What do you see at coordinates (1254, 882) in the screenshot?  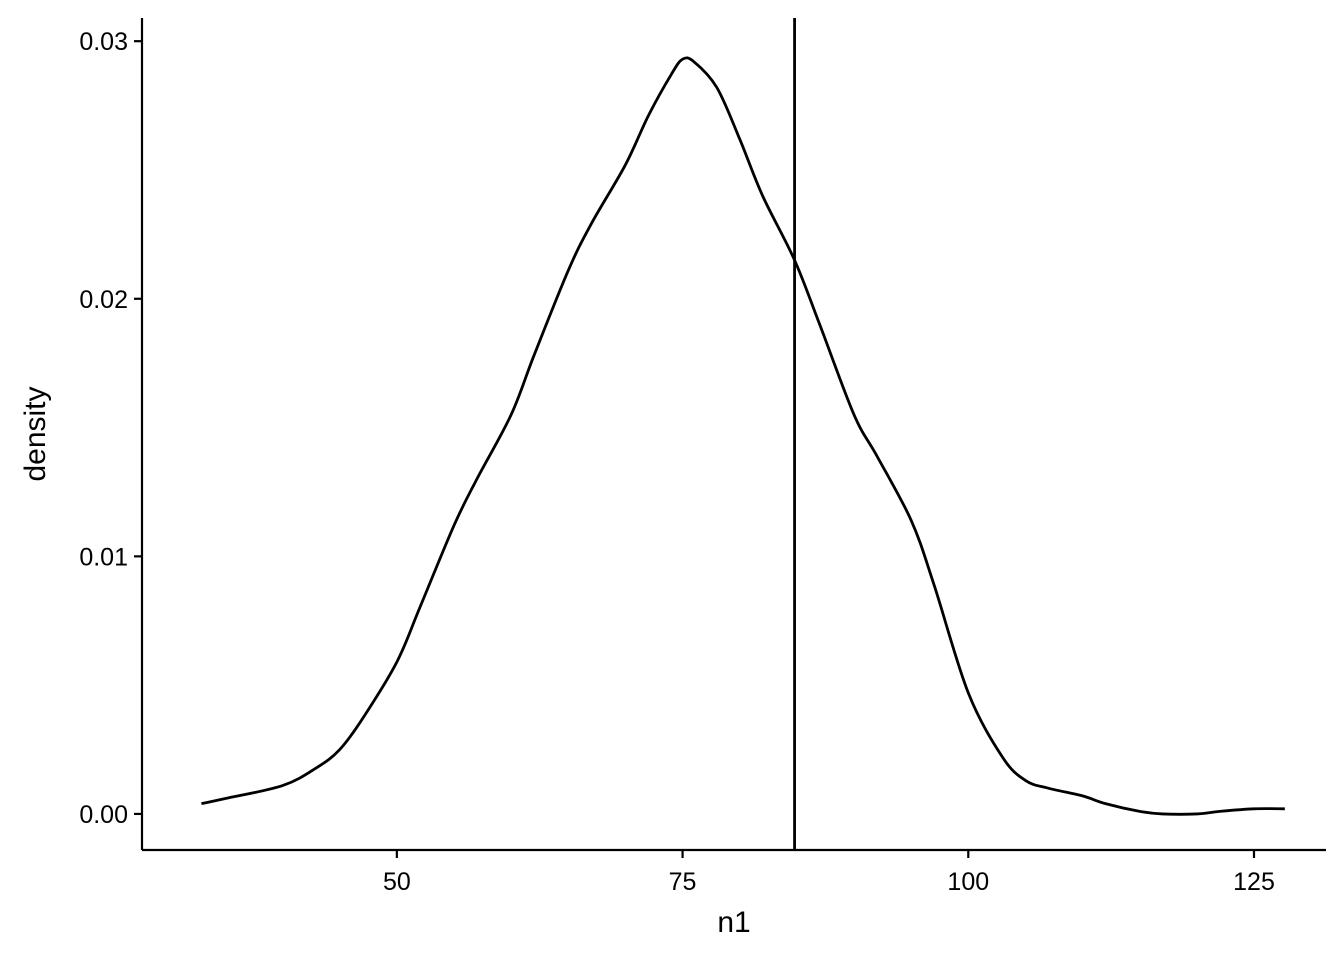 I see `x-tick-label: 125` at bounding box center [1254, 882].